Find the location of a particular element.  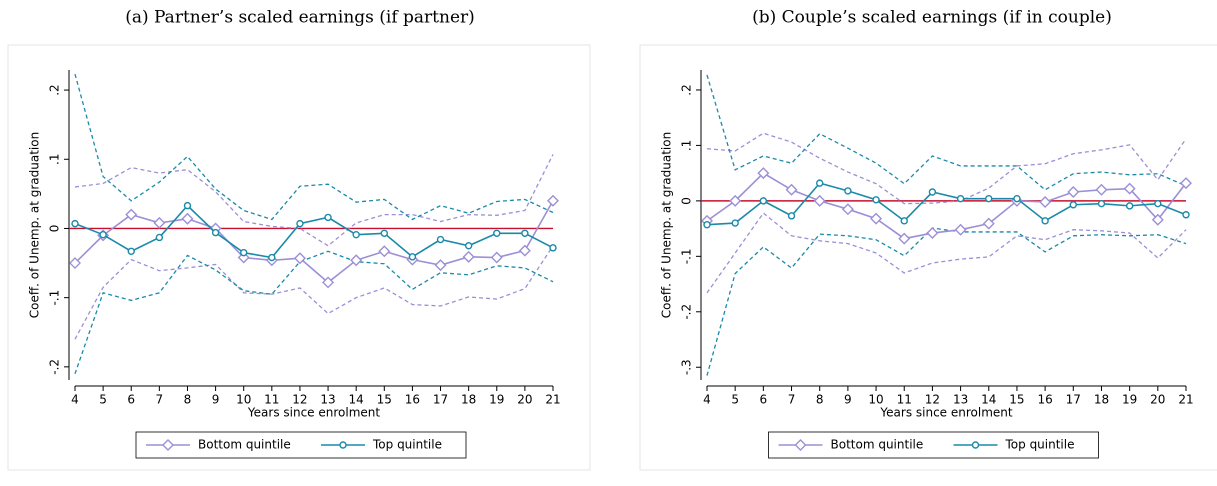

x-tick-label: 5 is located at coordinates (103, 400).